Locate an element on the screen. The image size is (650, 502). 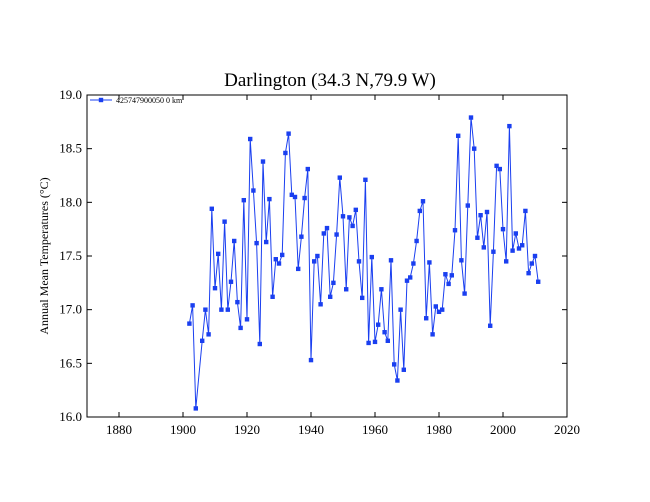
y-tick-label: 18.0 is located at coordinates (70, 201).